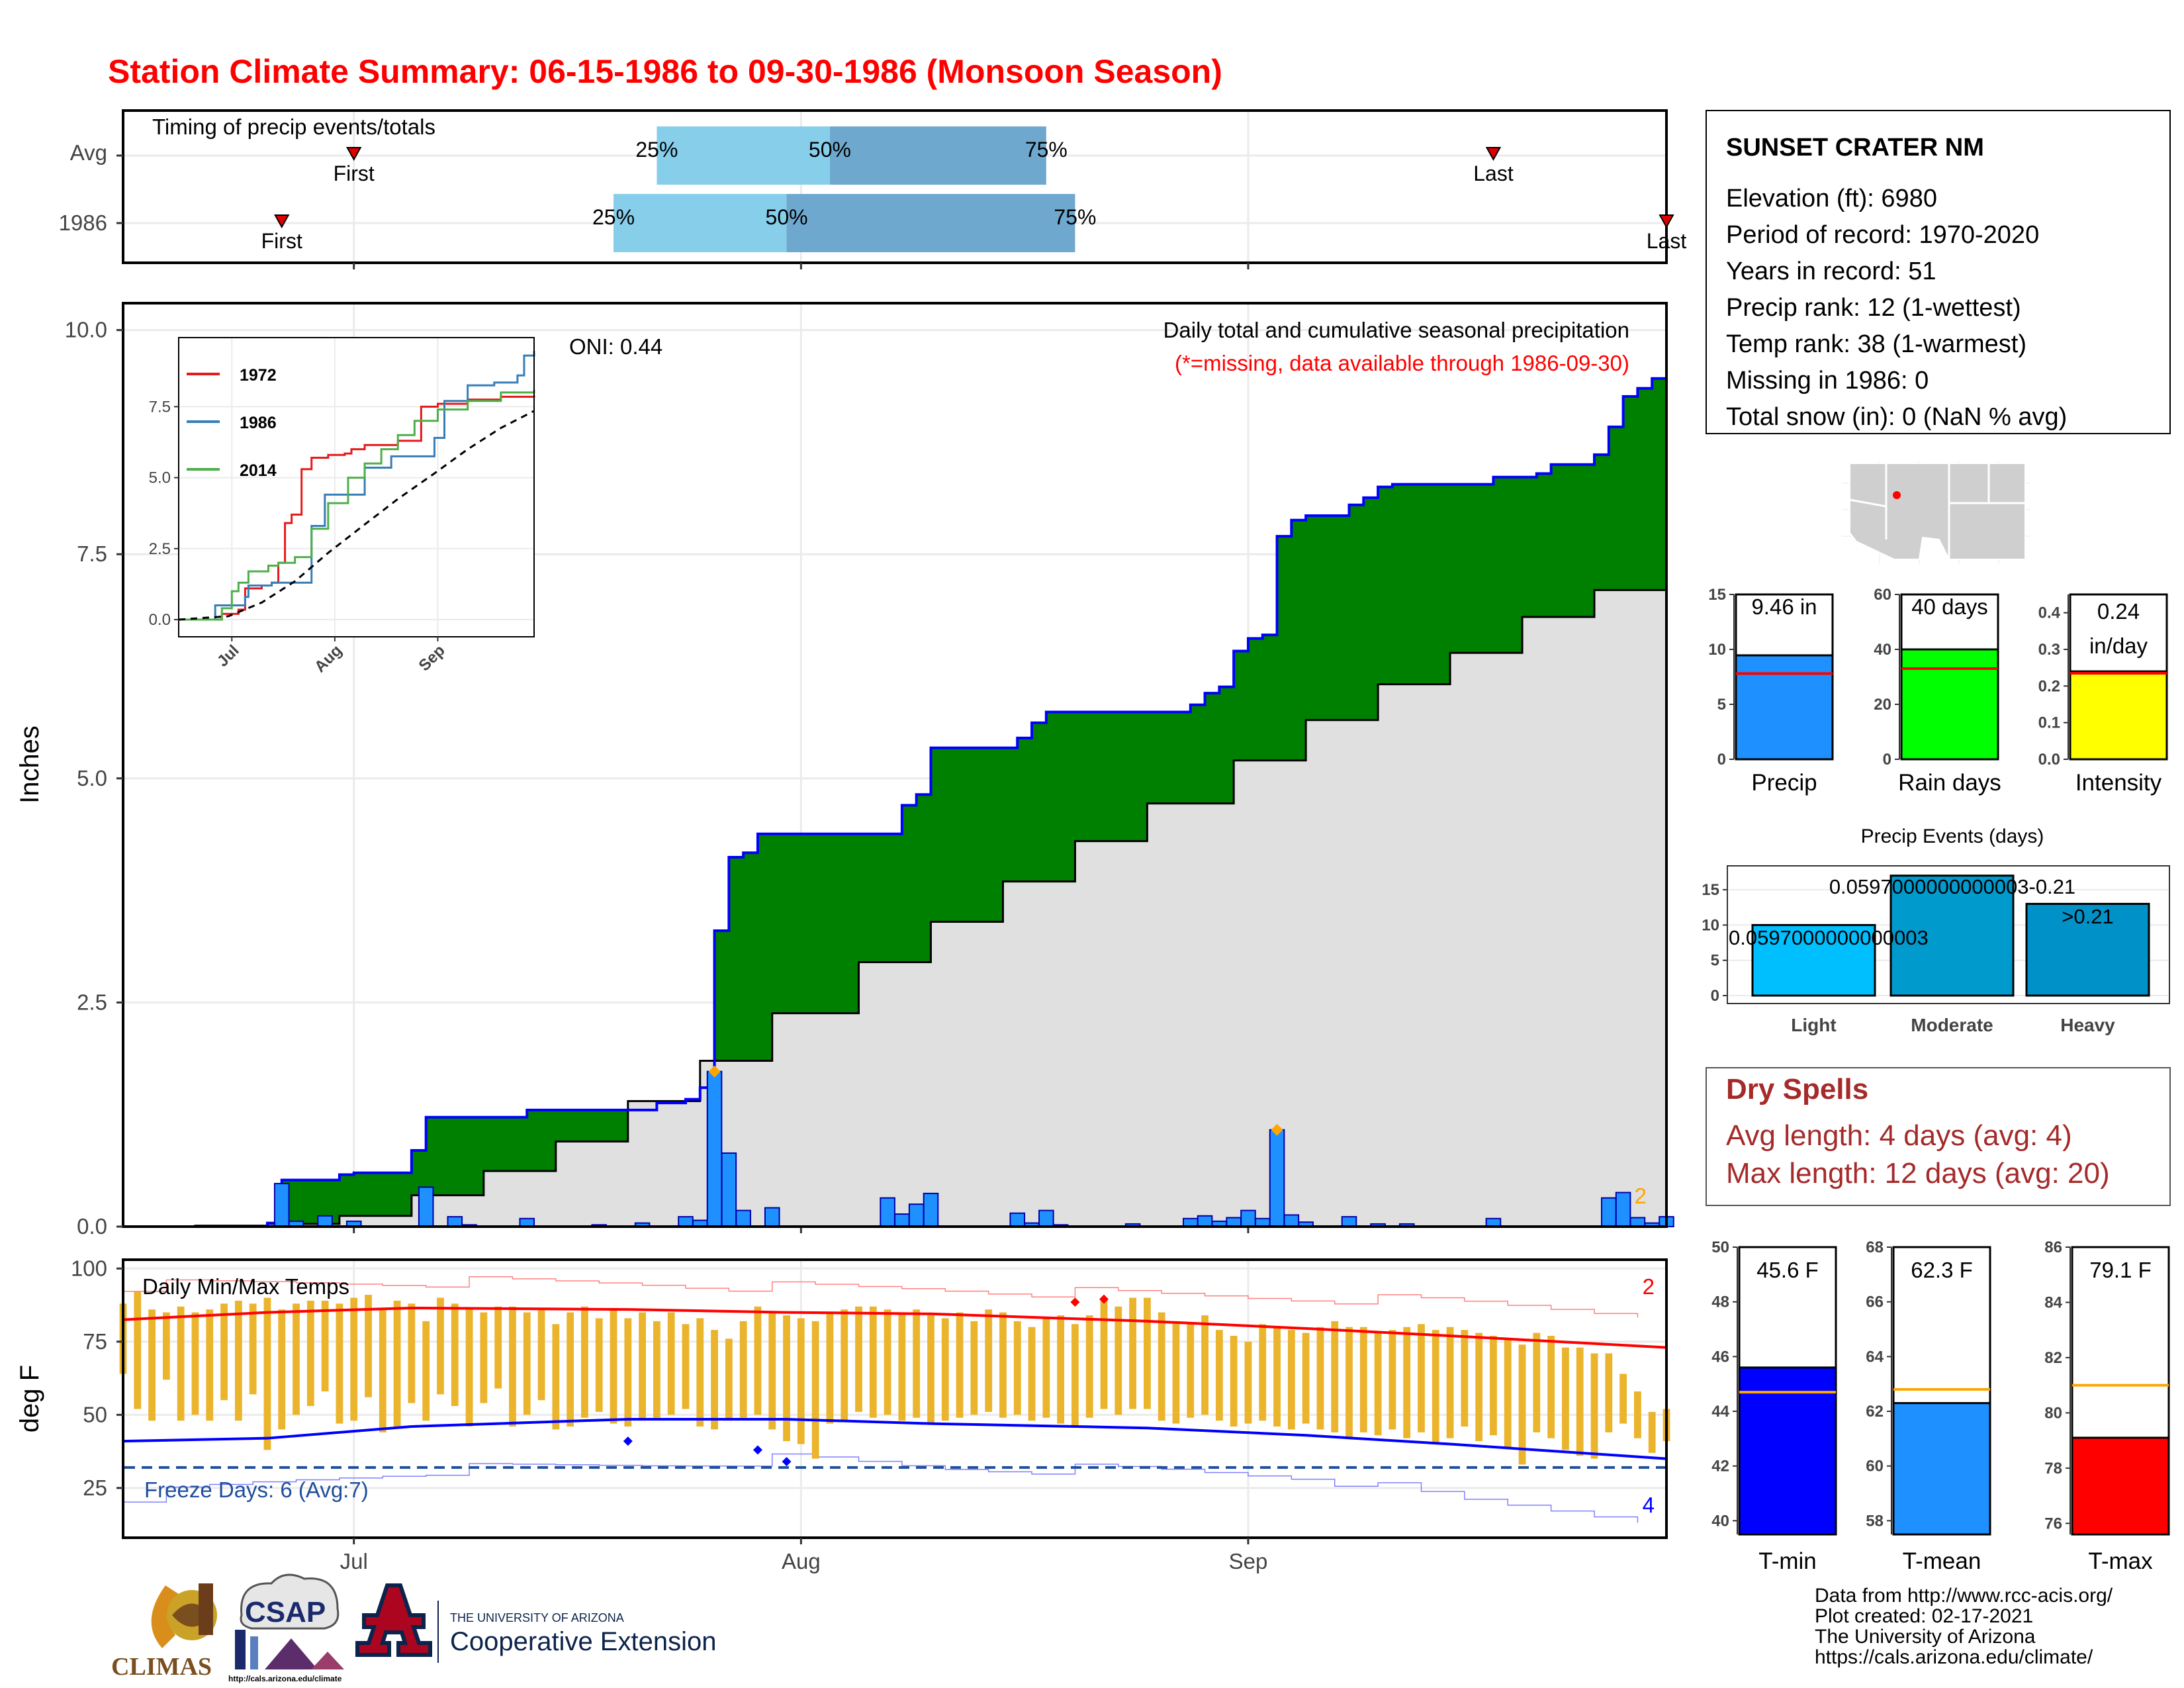 The height and width of the screenshot is (1688, 2184). What do you see at coordinates (258, 375) in the screenshot?
I see `inset-legend-1972: 1972` at bounding box center [258, 375].